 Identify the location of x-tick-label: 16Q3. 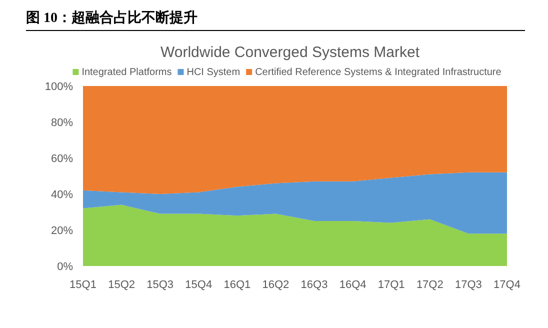
(314, 285).